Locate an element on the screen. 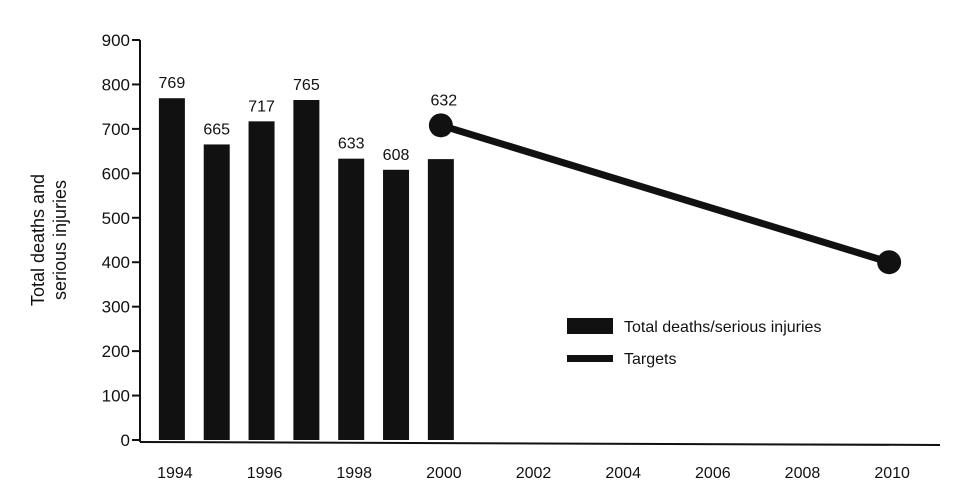 The width and height of the screenshot is (967, 488). legend-label: Targets is located at coordinates (650, 359).